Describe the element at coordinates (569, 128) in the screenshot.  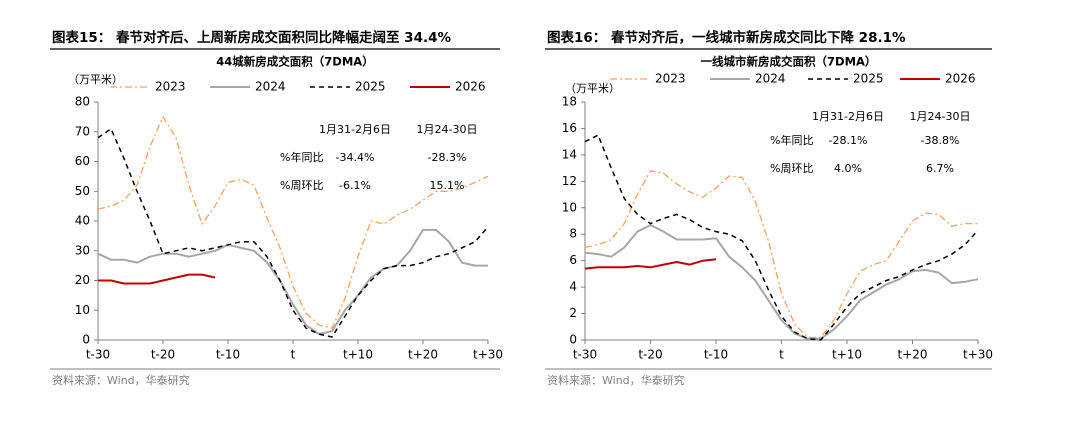
I see `y-tick-label: 16` at that location.